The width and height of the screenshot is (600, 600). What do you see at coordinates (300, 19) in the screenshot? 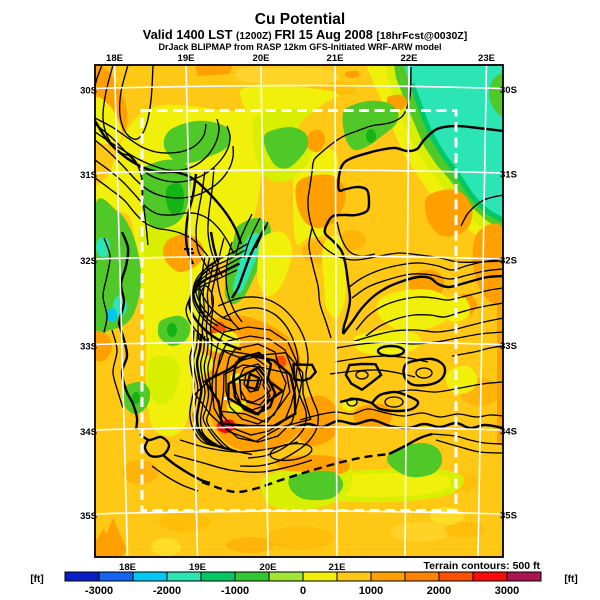
I see `svg-text: Cu Potential` at bounding box center [300, 19].